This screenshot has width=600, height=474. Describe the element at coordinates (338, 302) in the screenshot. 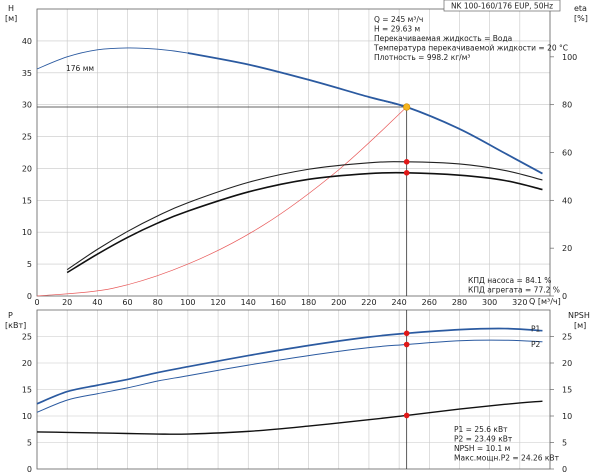

I see `x-tick-label: 200` at that location.